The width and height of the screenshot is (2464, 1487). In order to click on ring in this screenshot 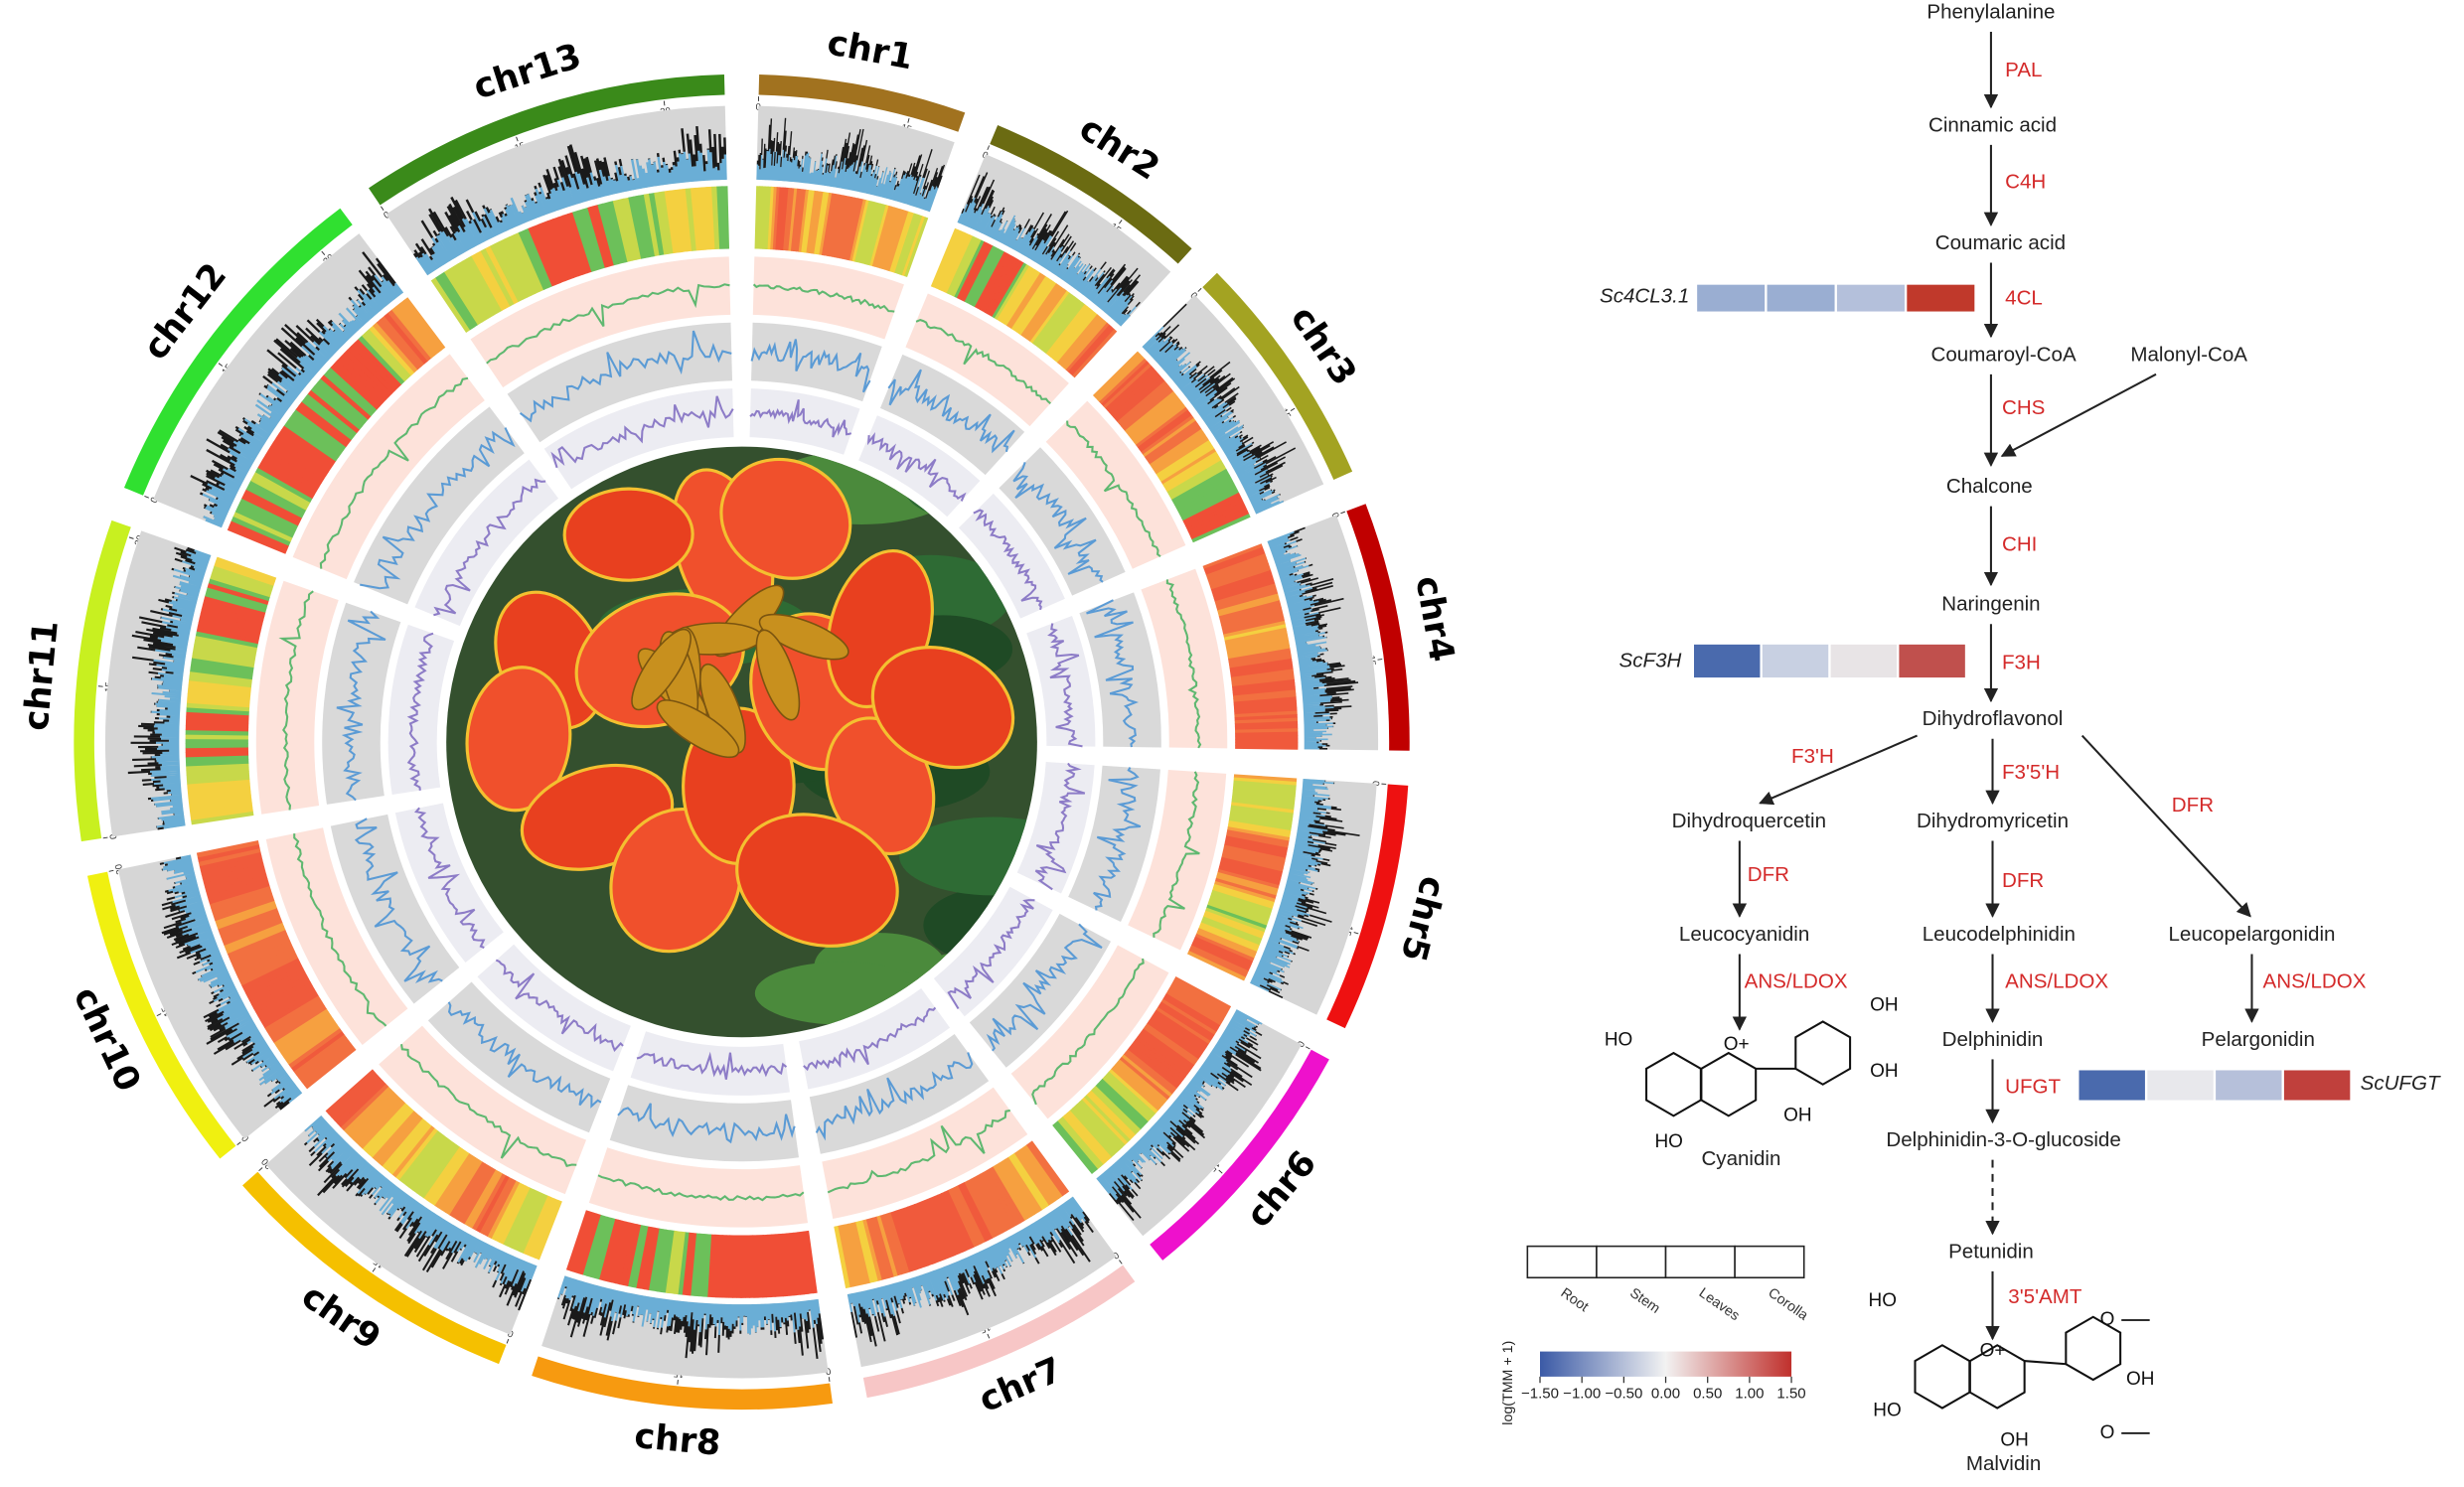, I will do `click(1823, 1053)`.